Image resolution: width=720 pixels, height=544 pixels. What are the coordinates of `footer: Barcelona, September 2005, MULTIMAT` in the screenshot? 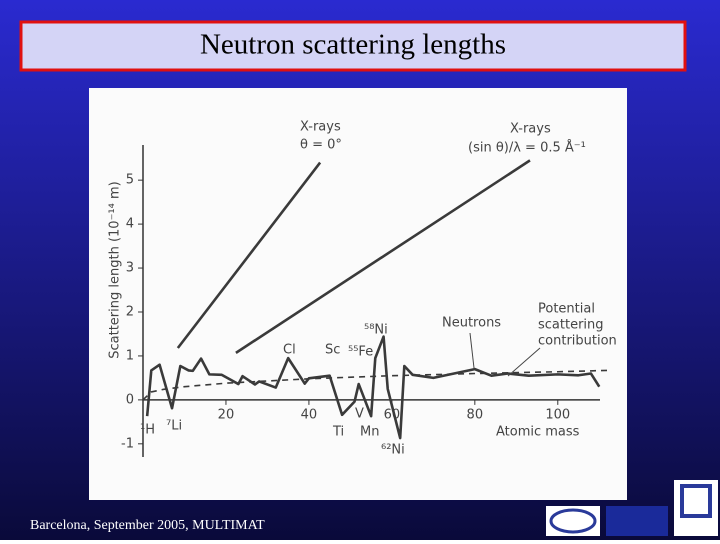 It's located at (147, 525).